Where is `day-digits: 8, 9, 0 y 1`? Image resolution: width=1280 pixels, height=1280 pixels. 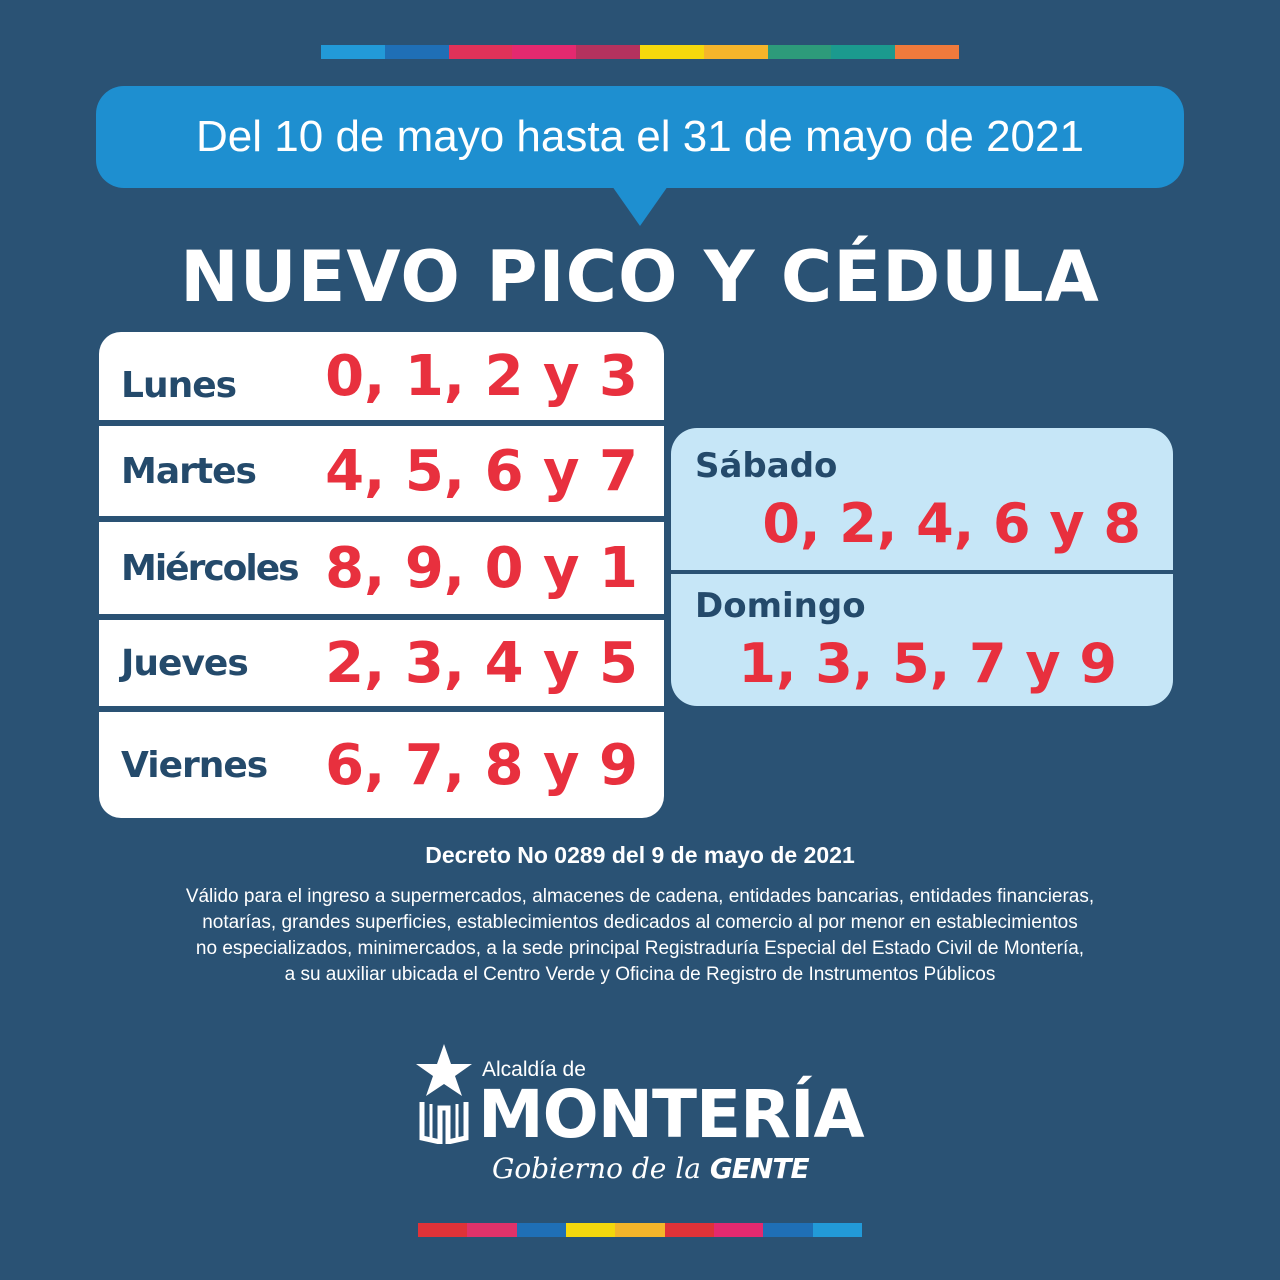
day-digits: 8, 9, 0 y 1 is located at coordinates (481, 568).